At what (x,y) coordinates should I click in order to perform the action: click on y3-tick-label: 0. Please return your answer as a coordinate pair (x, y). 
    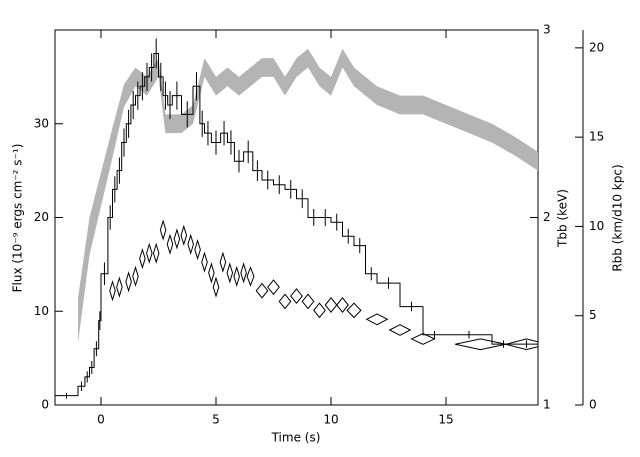
    Looking at the image, I should click on (593, 405).